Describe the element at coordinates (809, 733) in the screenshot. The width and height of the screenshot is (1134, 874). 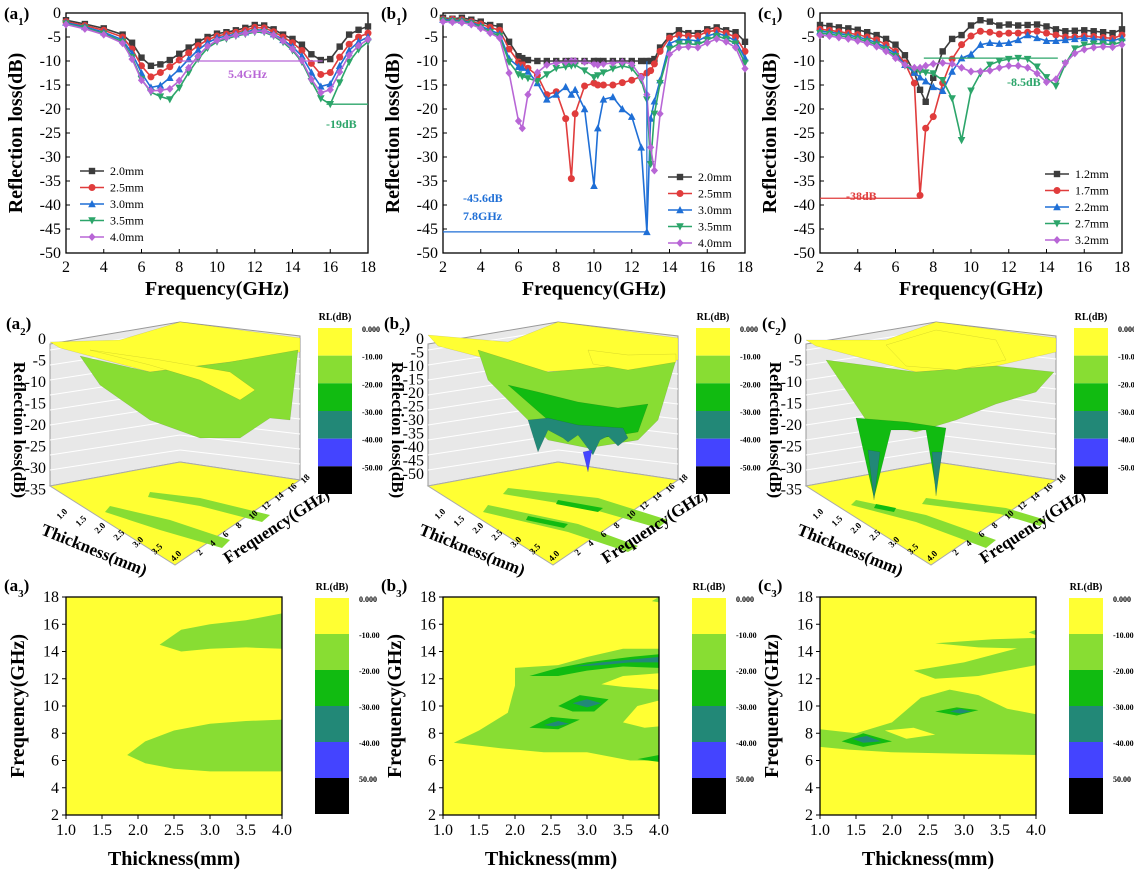
I see `y-tick-label: 8` at that location.